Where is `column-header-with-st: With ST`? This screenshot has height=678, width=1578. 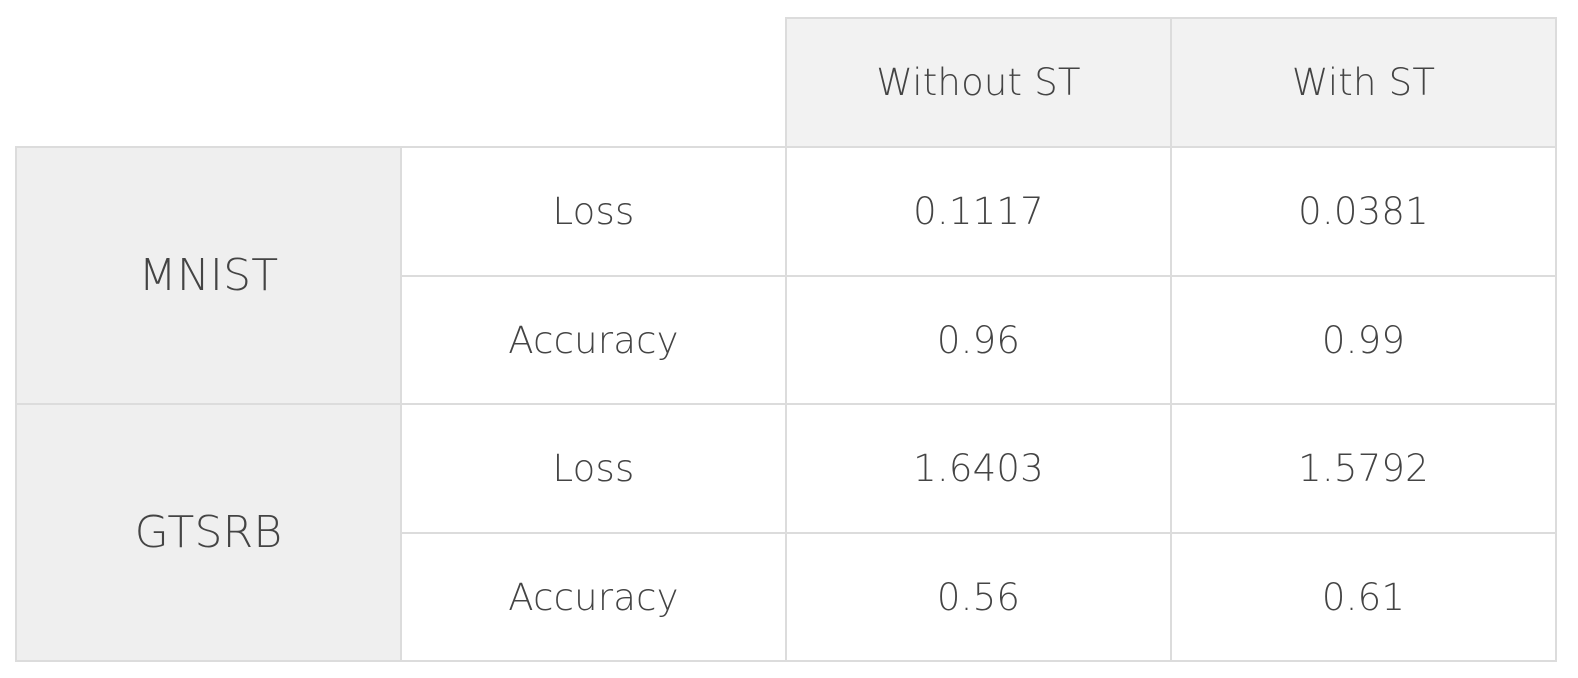 column-header-with-st: With ST is located at coordinates (1363, 82).